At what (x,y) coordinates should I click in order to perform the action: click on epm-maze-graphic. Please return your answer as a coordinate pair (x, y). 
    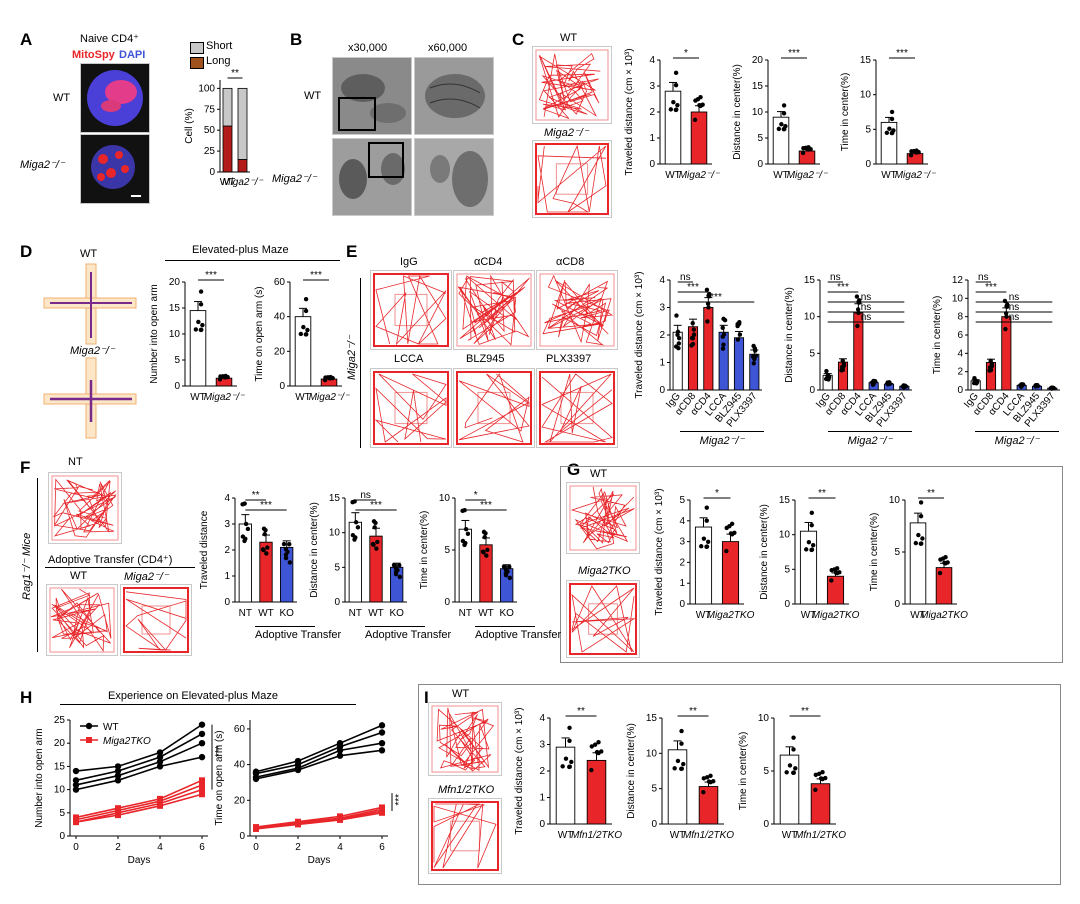
    Looking at the image, I should click on (90, 351).